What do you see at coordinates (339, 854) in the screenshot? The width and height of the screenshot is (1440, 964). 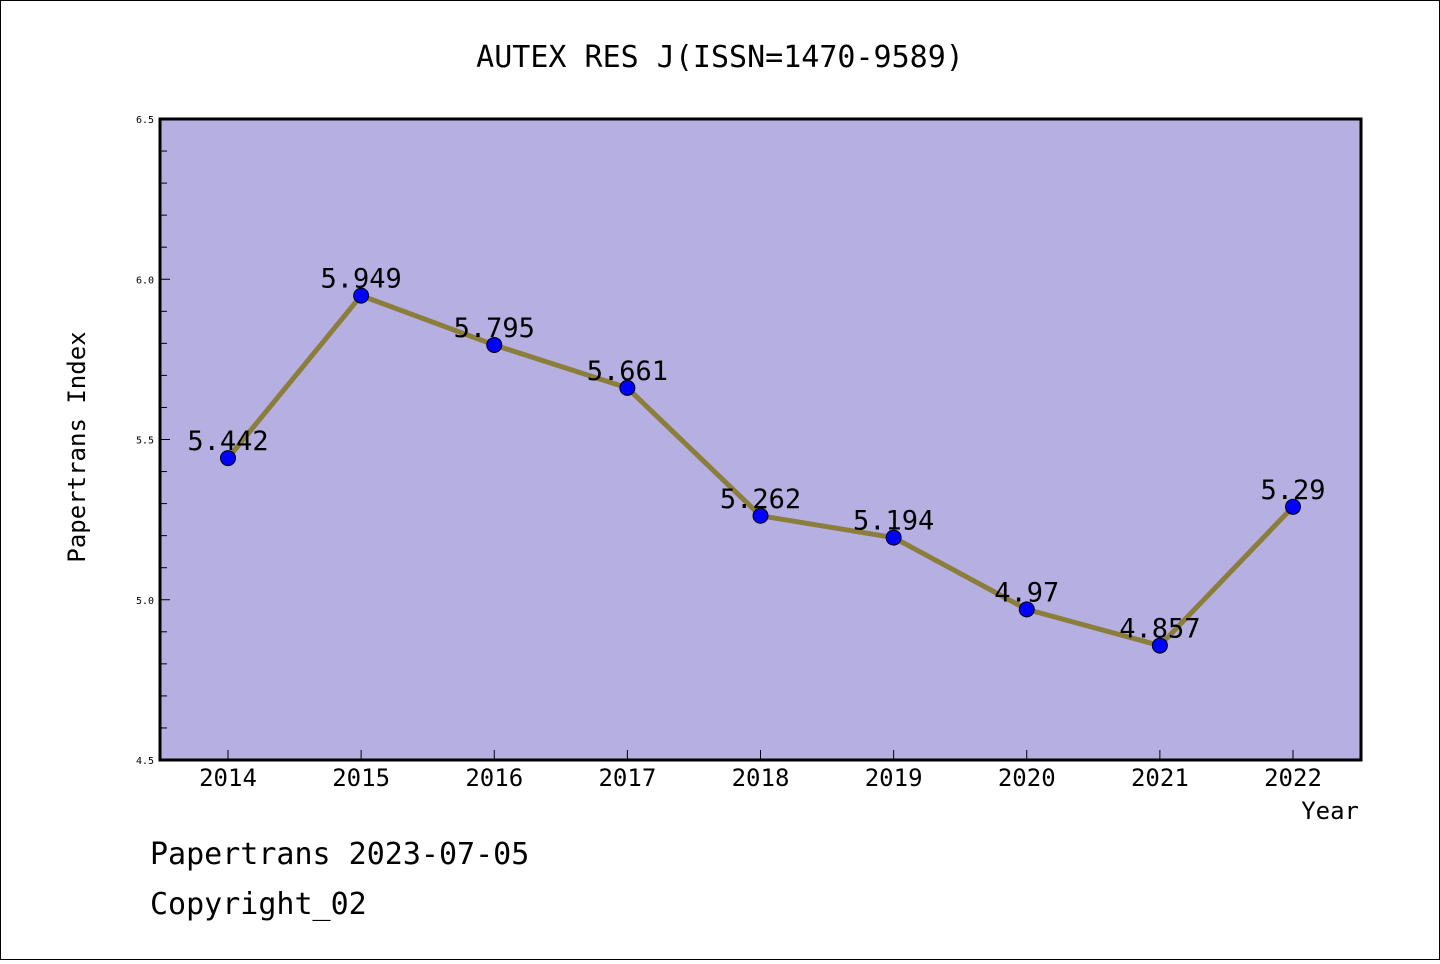 I see `footer-date: Papertrans 2023-07-05` at bounding box center [339, 854].